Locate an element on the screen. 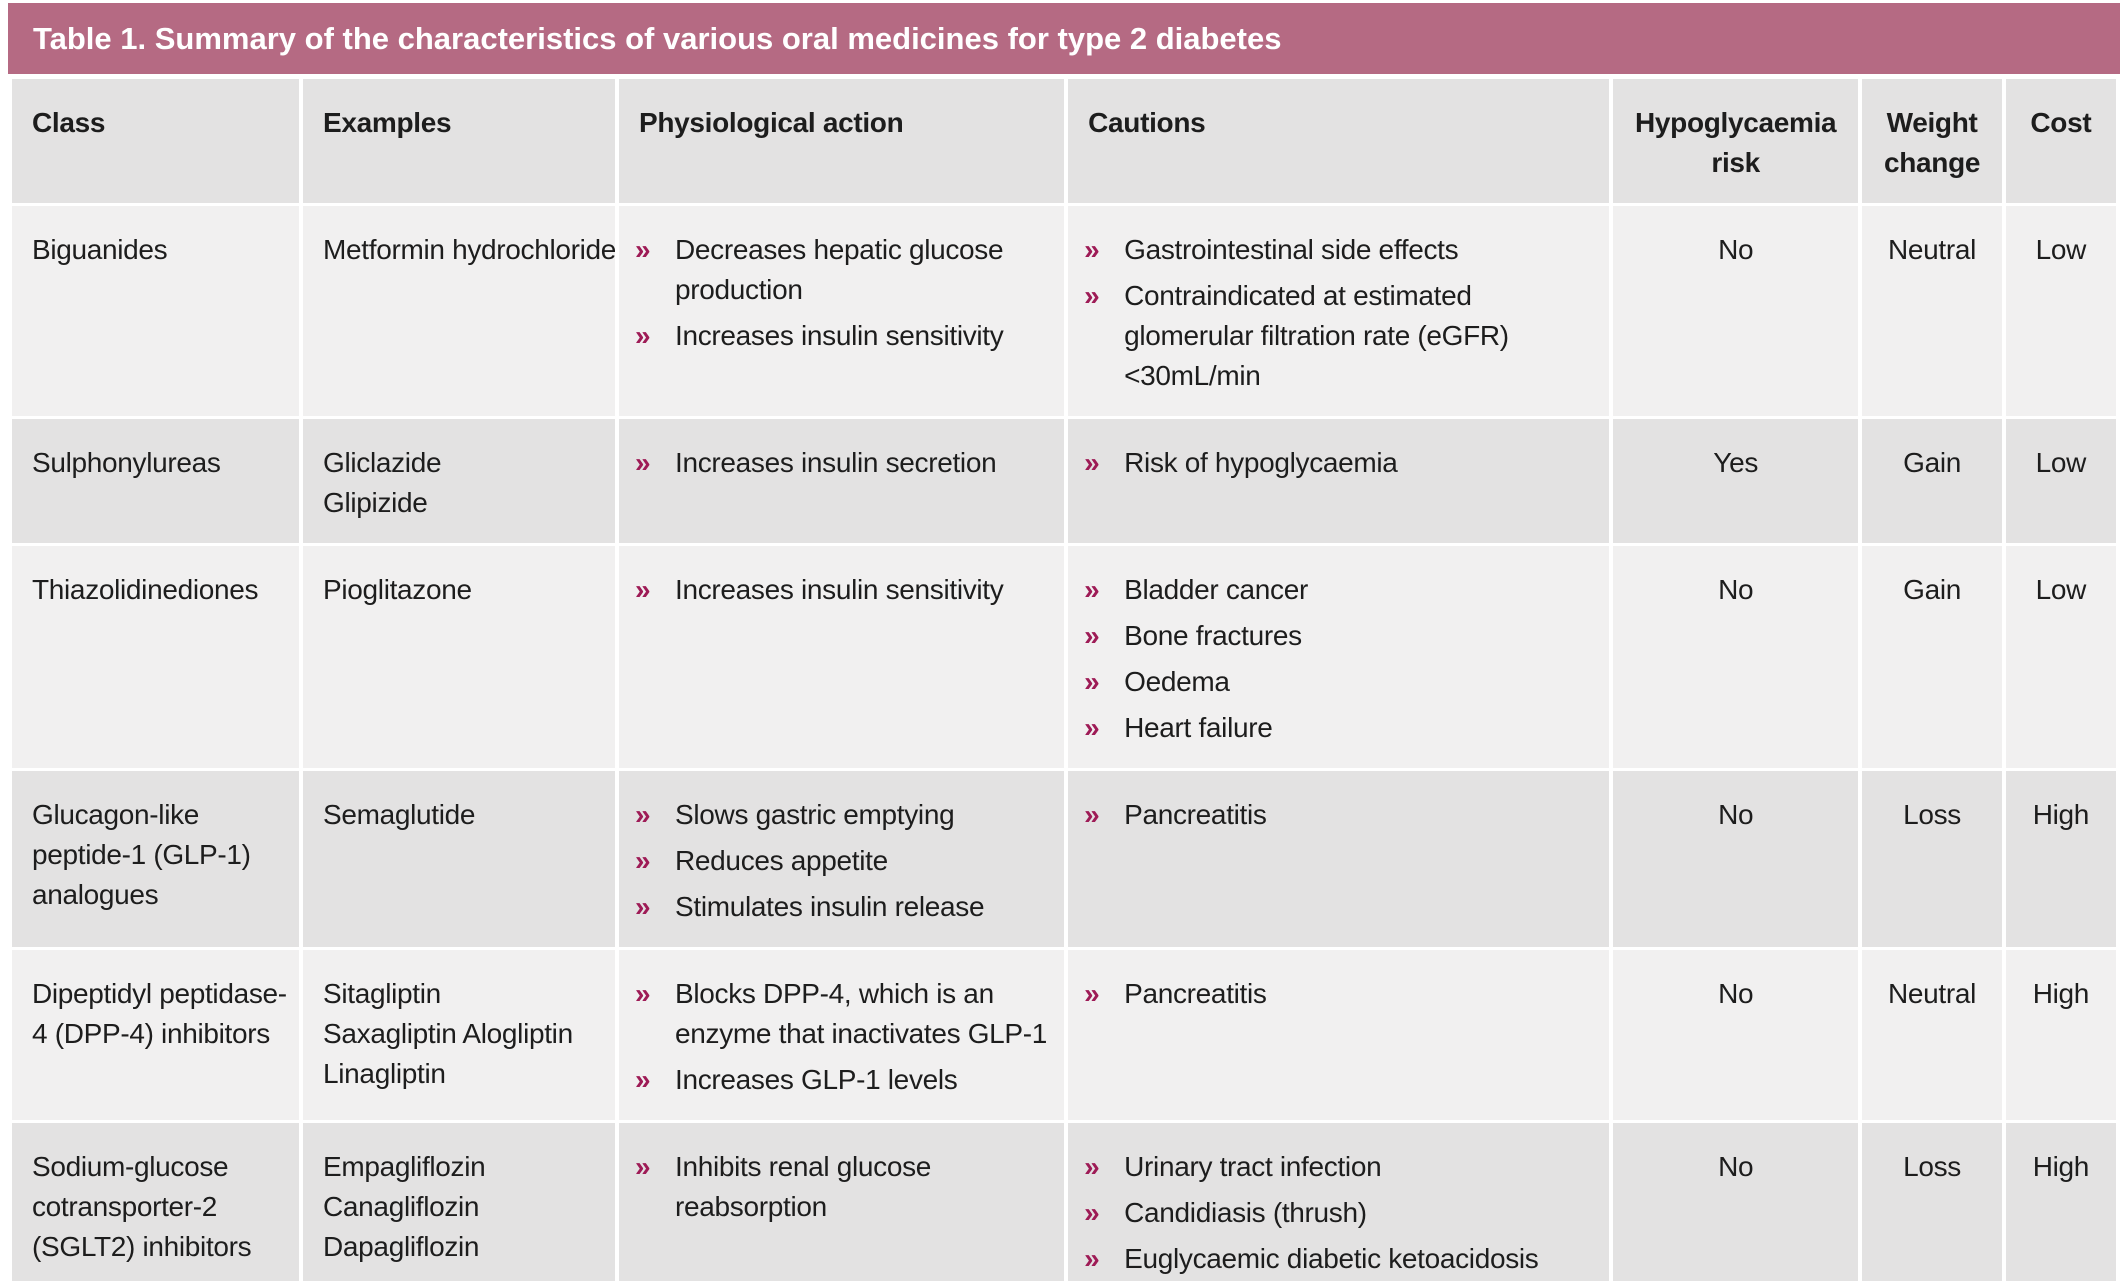 The image size is (2127, 1281). bullet-item: » Pancreatitis is located at coordinates (1342, 815).